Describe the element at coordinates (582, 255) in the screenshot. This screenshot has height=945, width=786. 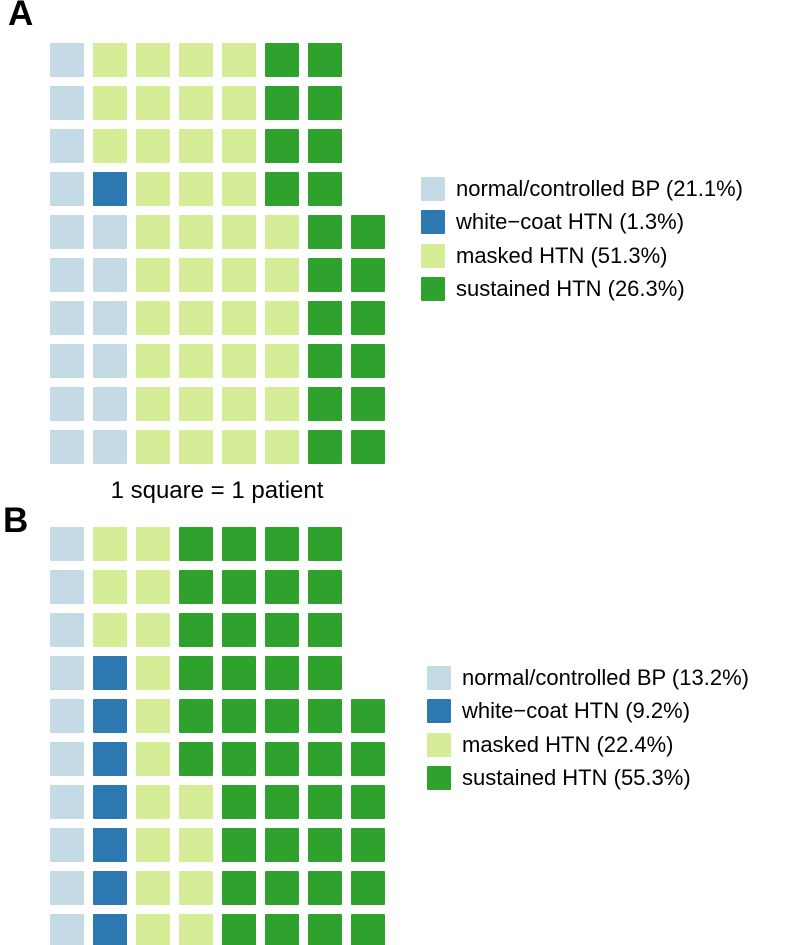
I see `legend-item: masked HTN (51.3%)` at that location.